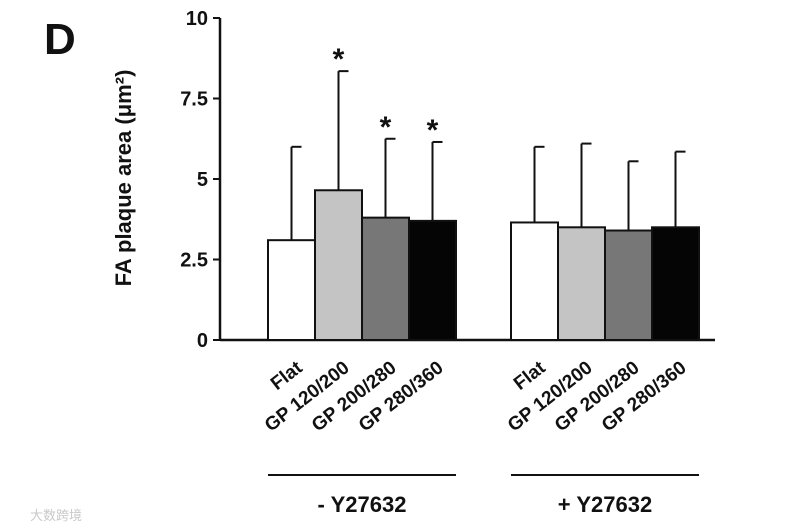 The height and width of the screenshot is (529, 800). What do you see at coordinates (362, 504) in the screenshot?
I see `group-label: - Y27632` at bounding box center [362, 504].